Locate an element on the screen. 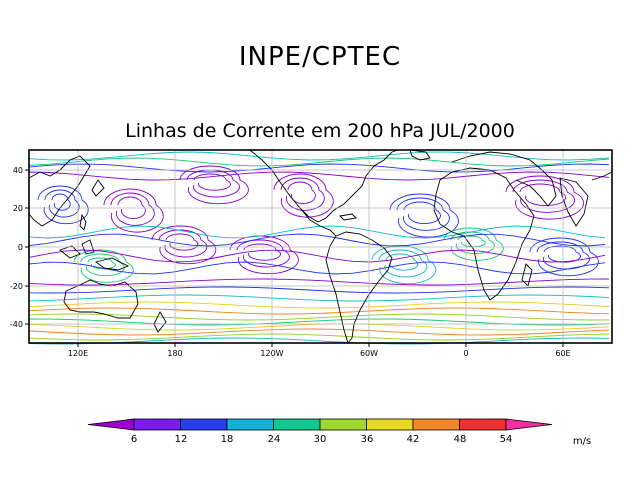 Image resolution: width=640 pixels, height=494 pixels. colorbar-label: 24 is located at coordinates (274, 439).